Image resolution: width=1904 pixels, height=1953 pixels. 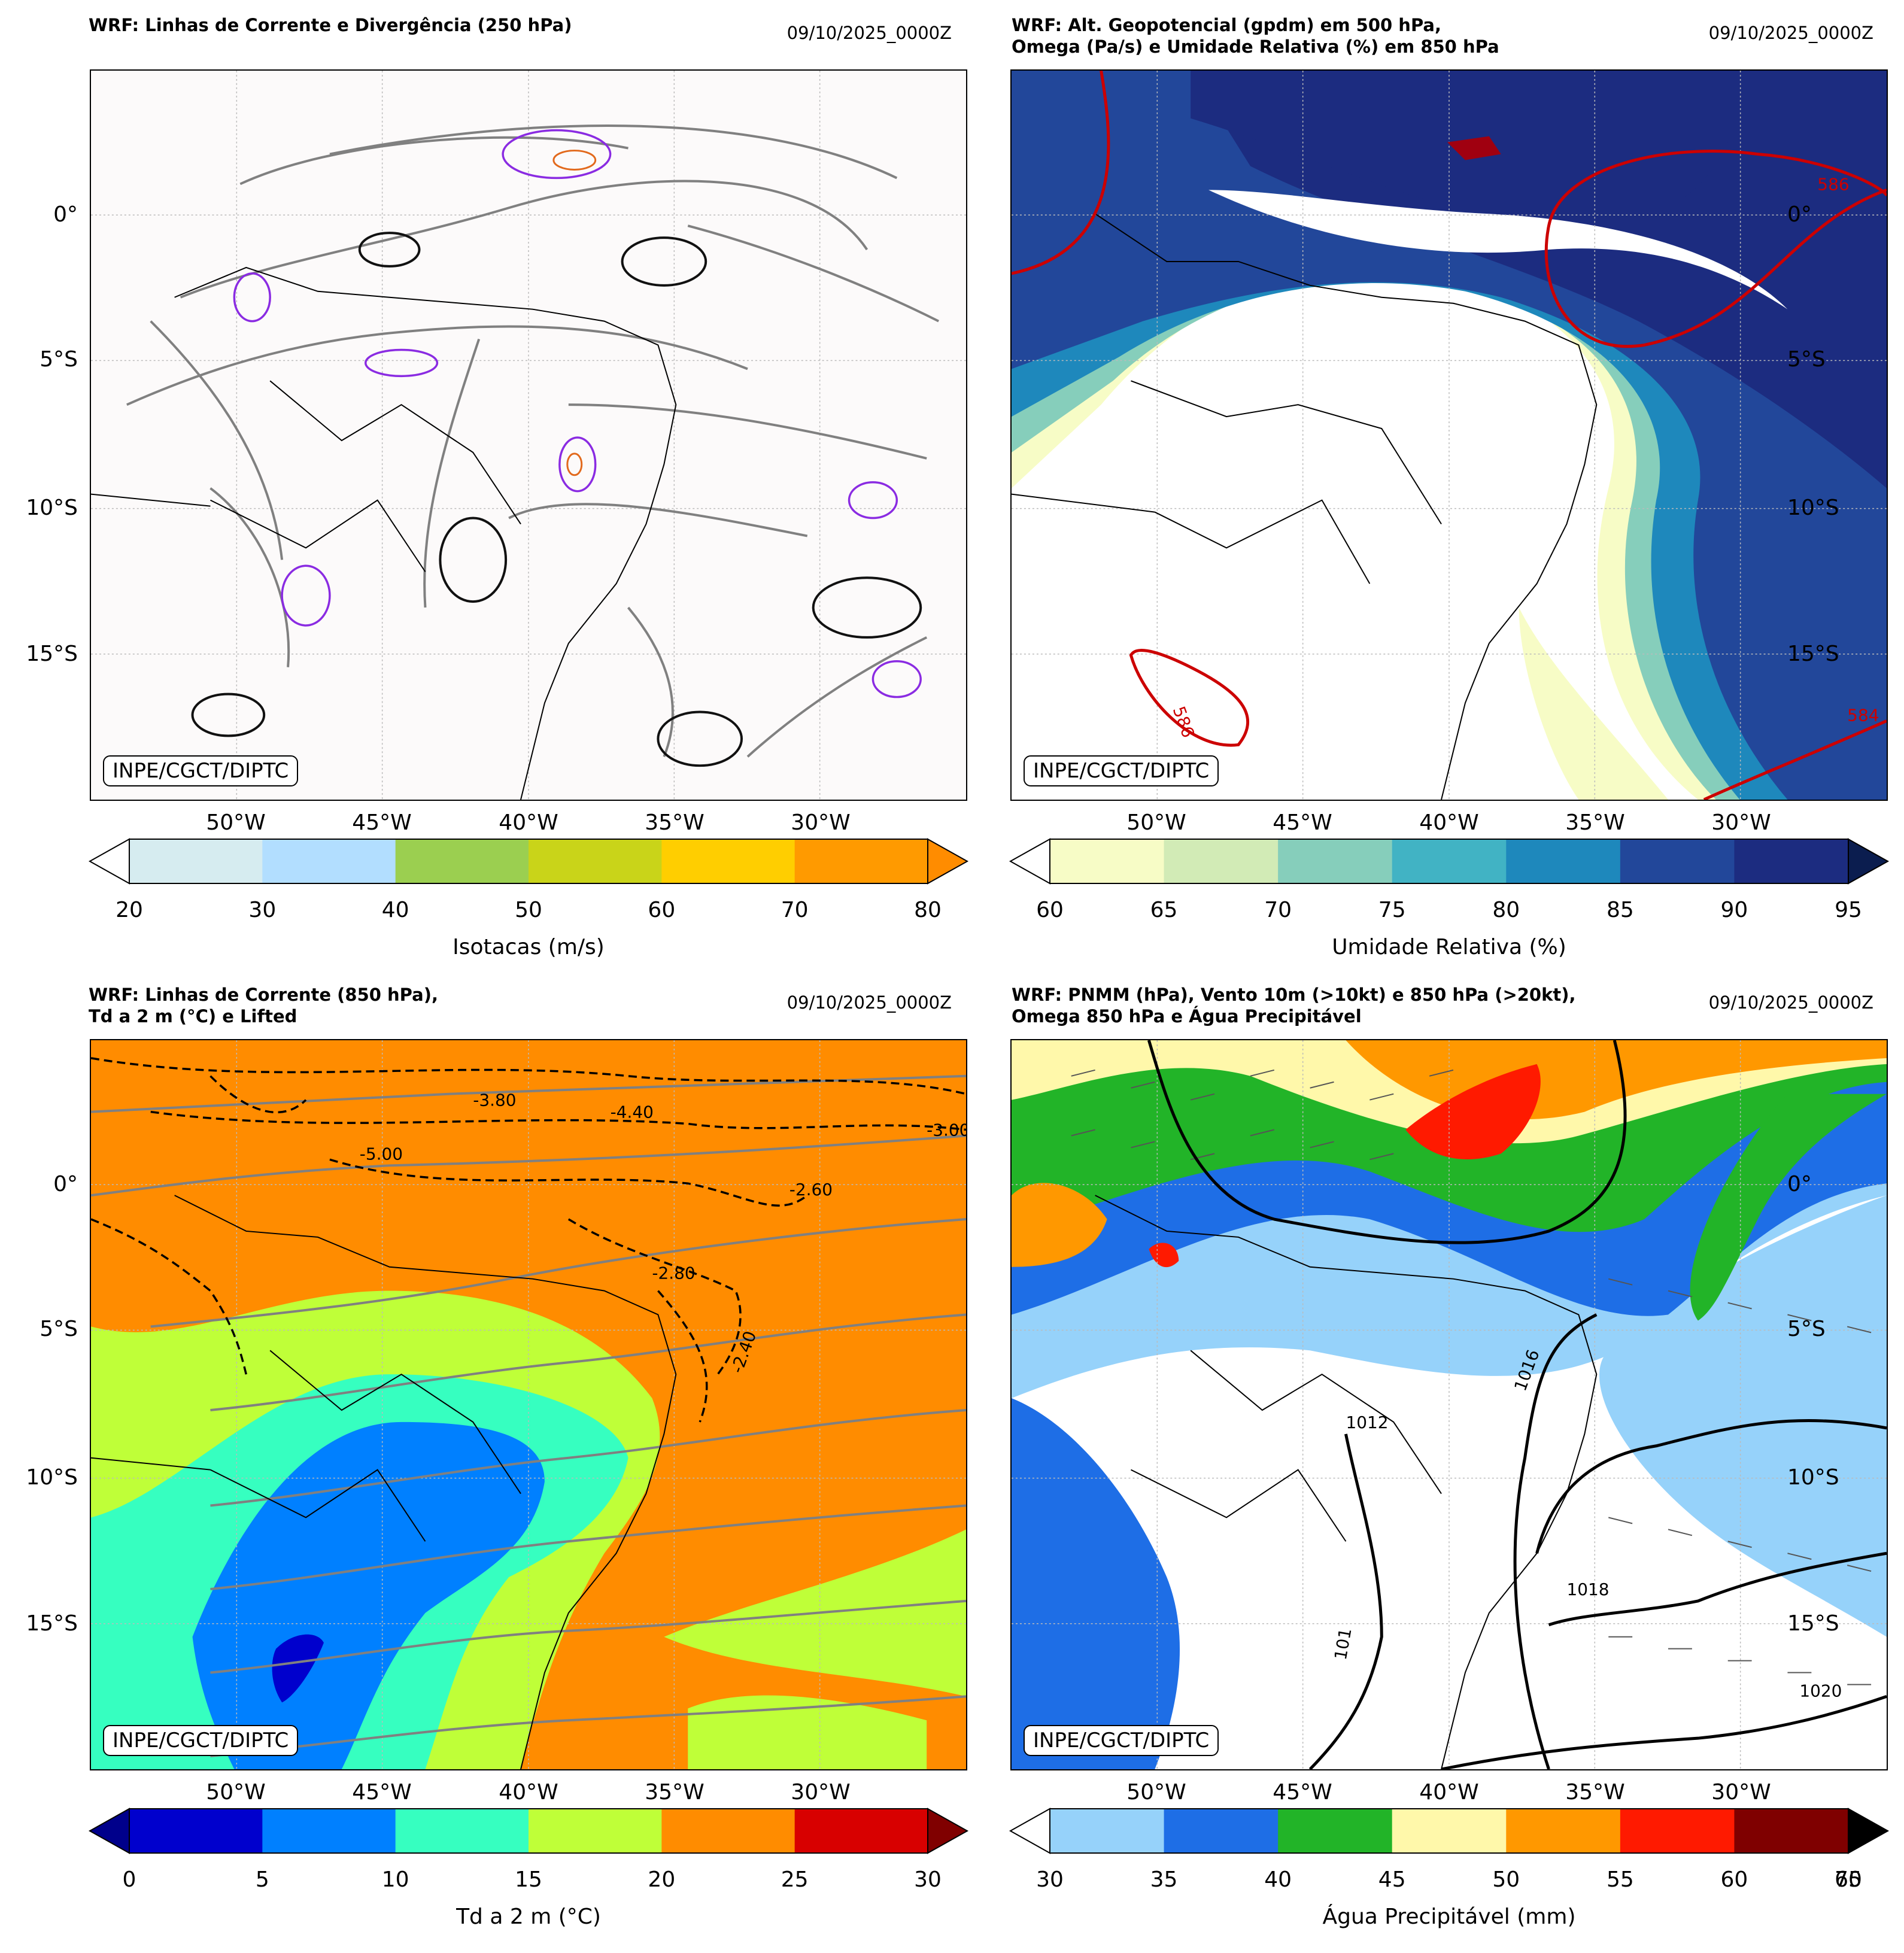 I want to click on contour-label: -3.00, so click(x=946, y=1130).